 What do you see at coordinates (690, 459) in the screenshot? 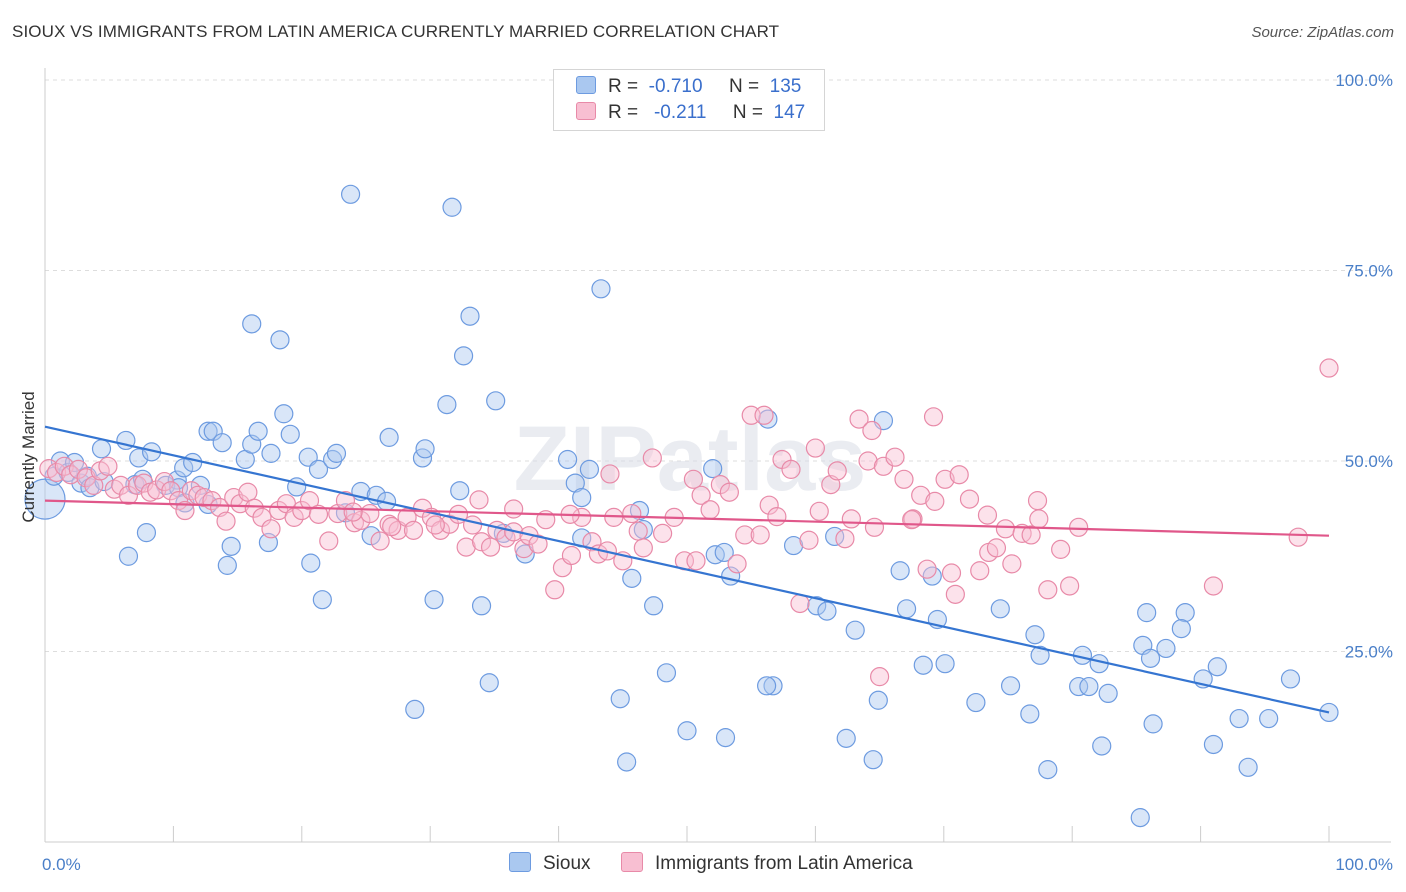
I see `watermark: ZIPatlas` at bounding box center [690, 459].